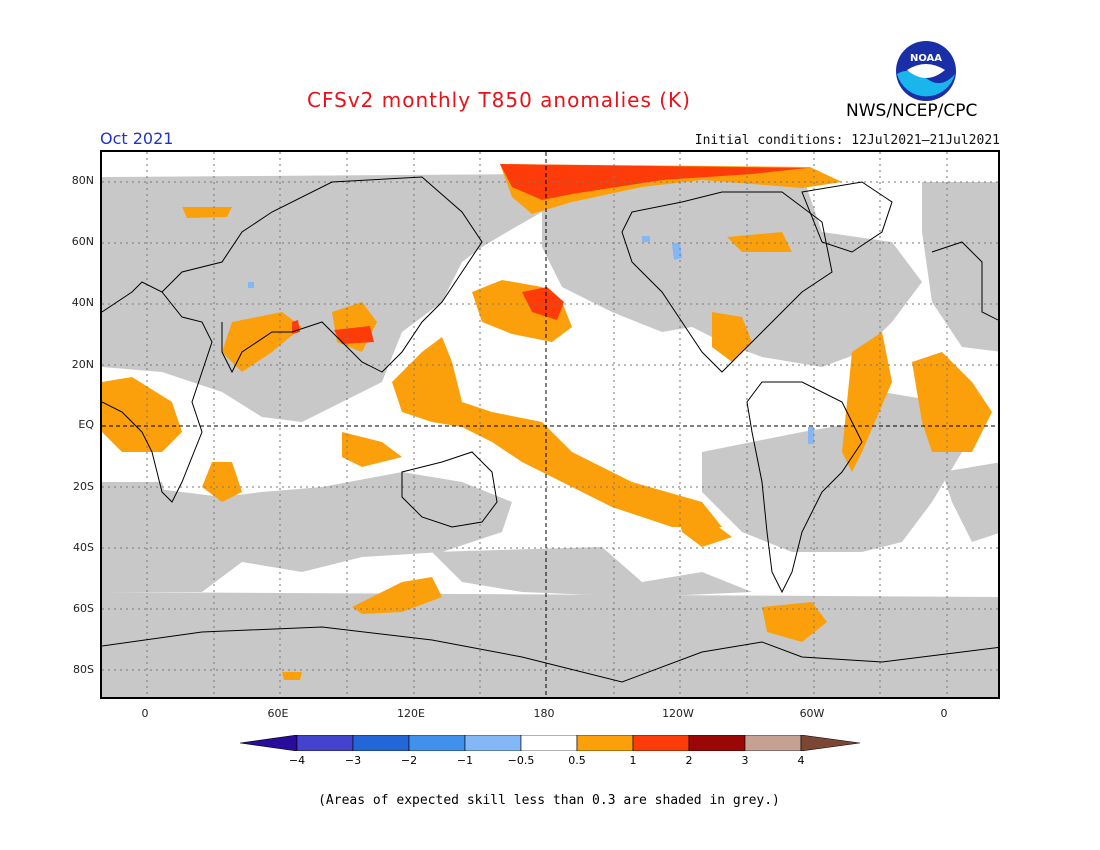 This screenshot has height=850, width=1100. I want to click on lat-label: 20N, so click(82, 364).